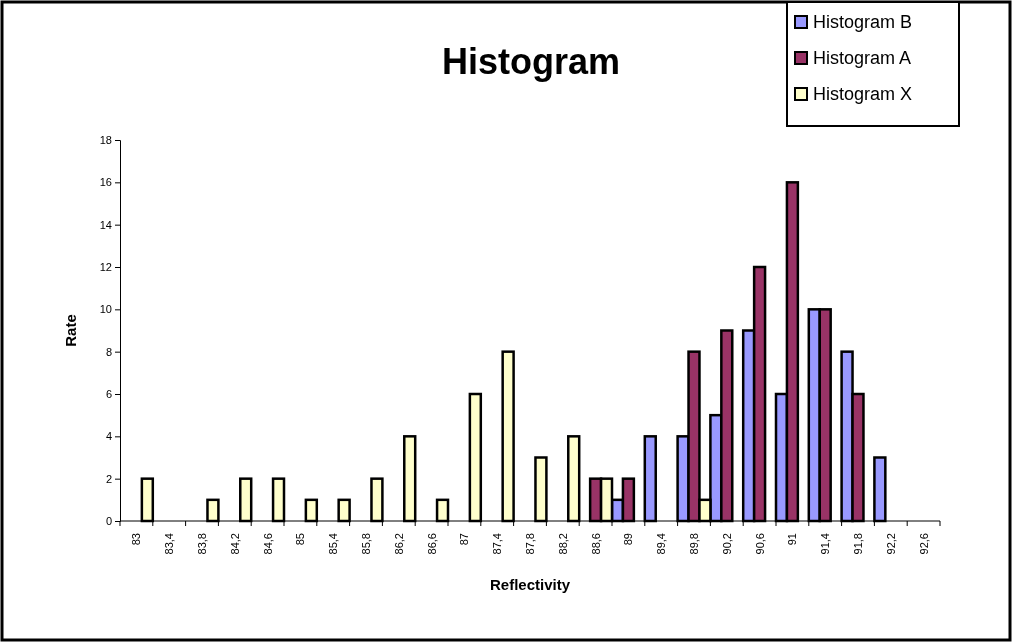  What do you see at coordinates (863, 22) in the screenshot?
I see `legend-label: Histogram B` at bounding box center [863, 22].